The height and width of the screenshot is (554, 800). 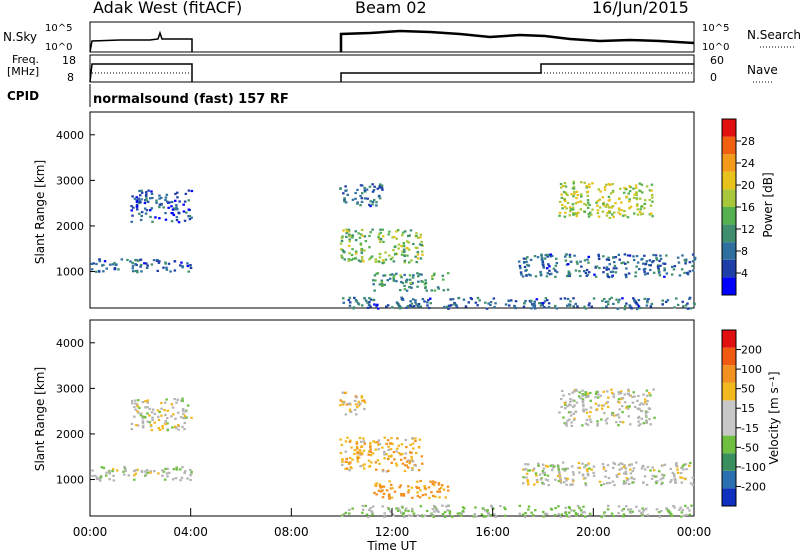 What do you see at coordinates (748, 229) in the screenshot?
I see `power-colorbar-tick-label: 12` at bounding box center [748, 229].